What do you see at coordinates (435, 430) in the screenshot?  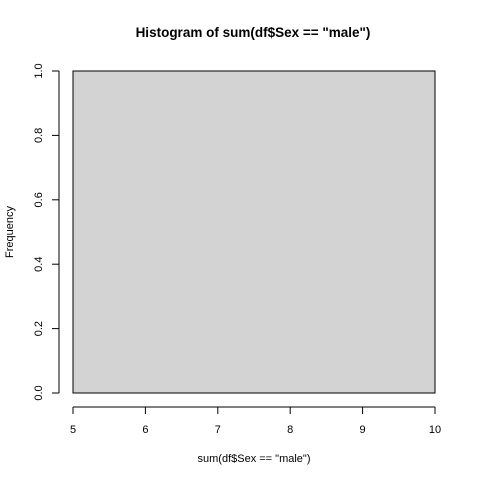 I see `x-tick-label-5: 10` at bounding box center [435, 430].